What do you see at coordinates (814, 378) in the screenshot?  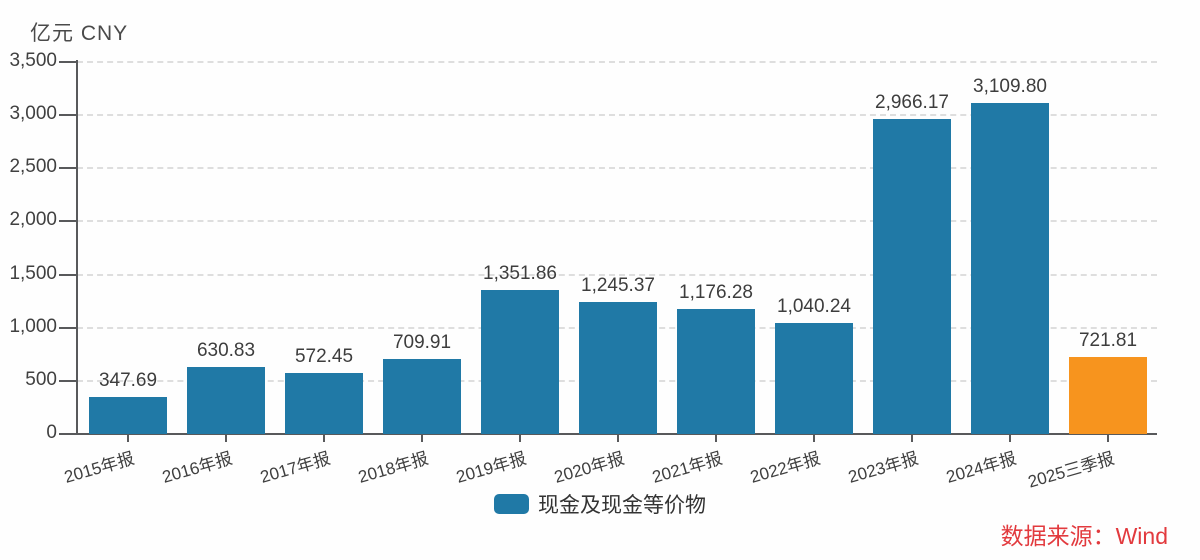 I see `bar-2022年报` at bounding box center [814, 378].